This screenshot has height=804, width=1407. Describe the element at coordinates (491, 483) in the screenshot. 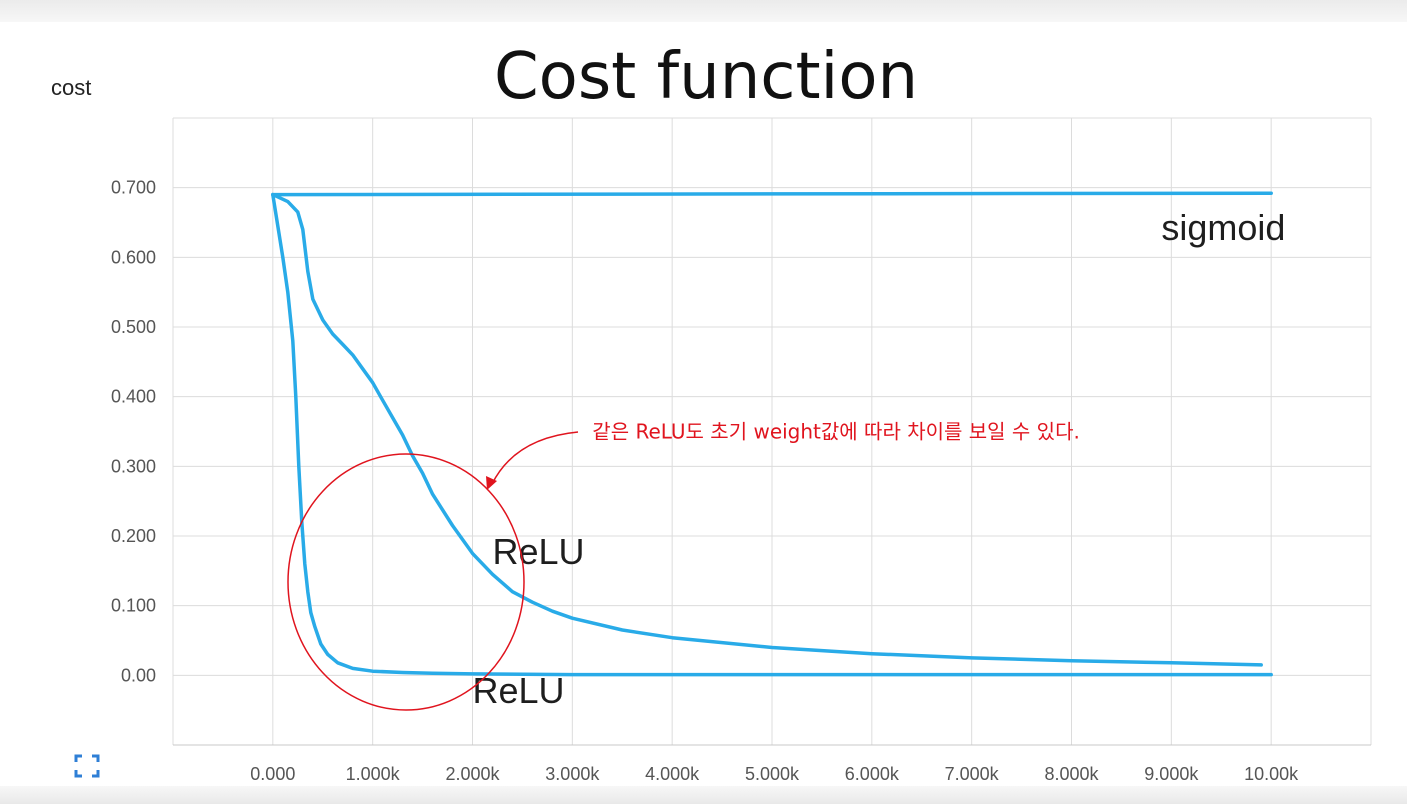

I see `annotation-arrowhead` at that location.